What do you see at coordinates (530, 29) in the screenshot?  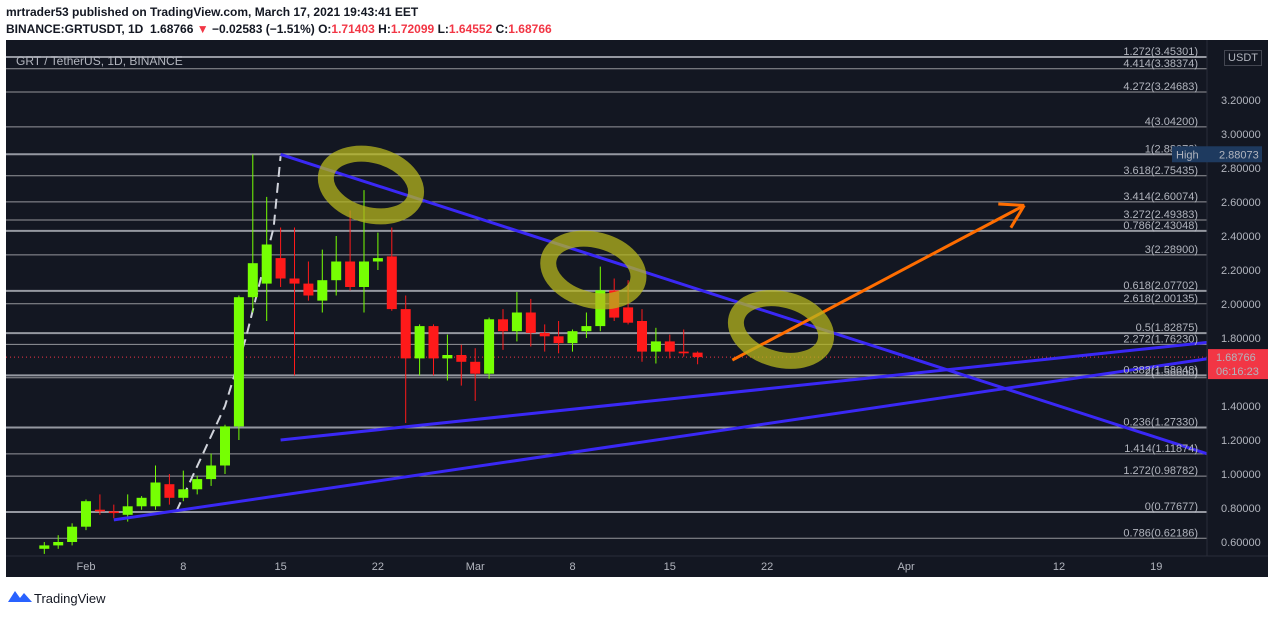 I see `close-value: 1.68766` at bounding box center [530, 29].